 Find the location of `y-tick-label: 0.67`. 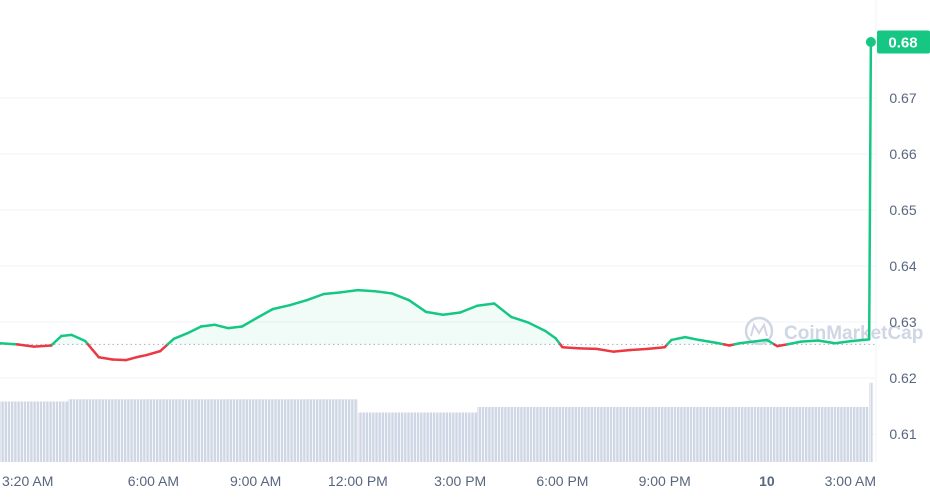

y-tick-label: 0.67 is located at coordinates (902, 98).